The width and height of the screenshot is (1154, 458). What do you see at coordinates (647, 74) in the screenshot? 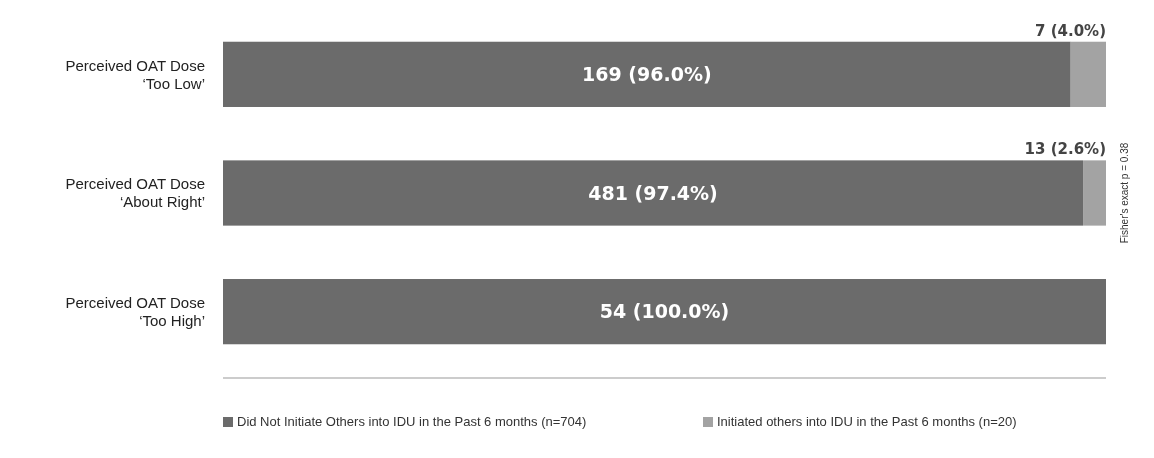
I see `data-label: 169 (96.0%)` at bounding box center [647, 74].